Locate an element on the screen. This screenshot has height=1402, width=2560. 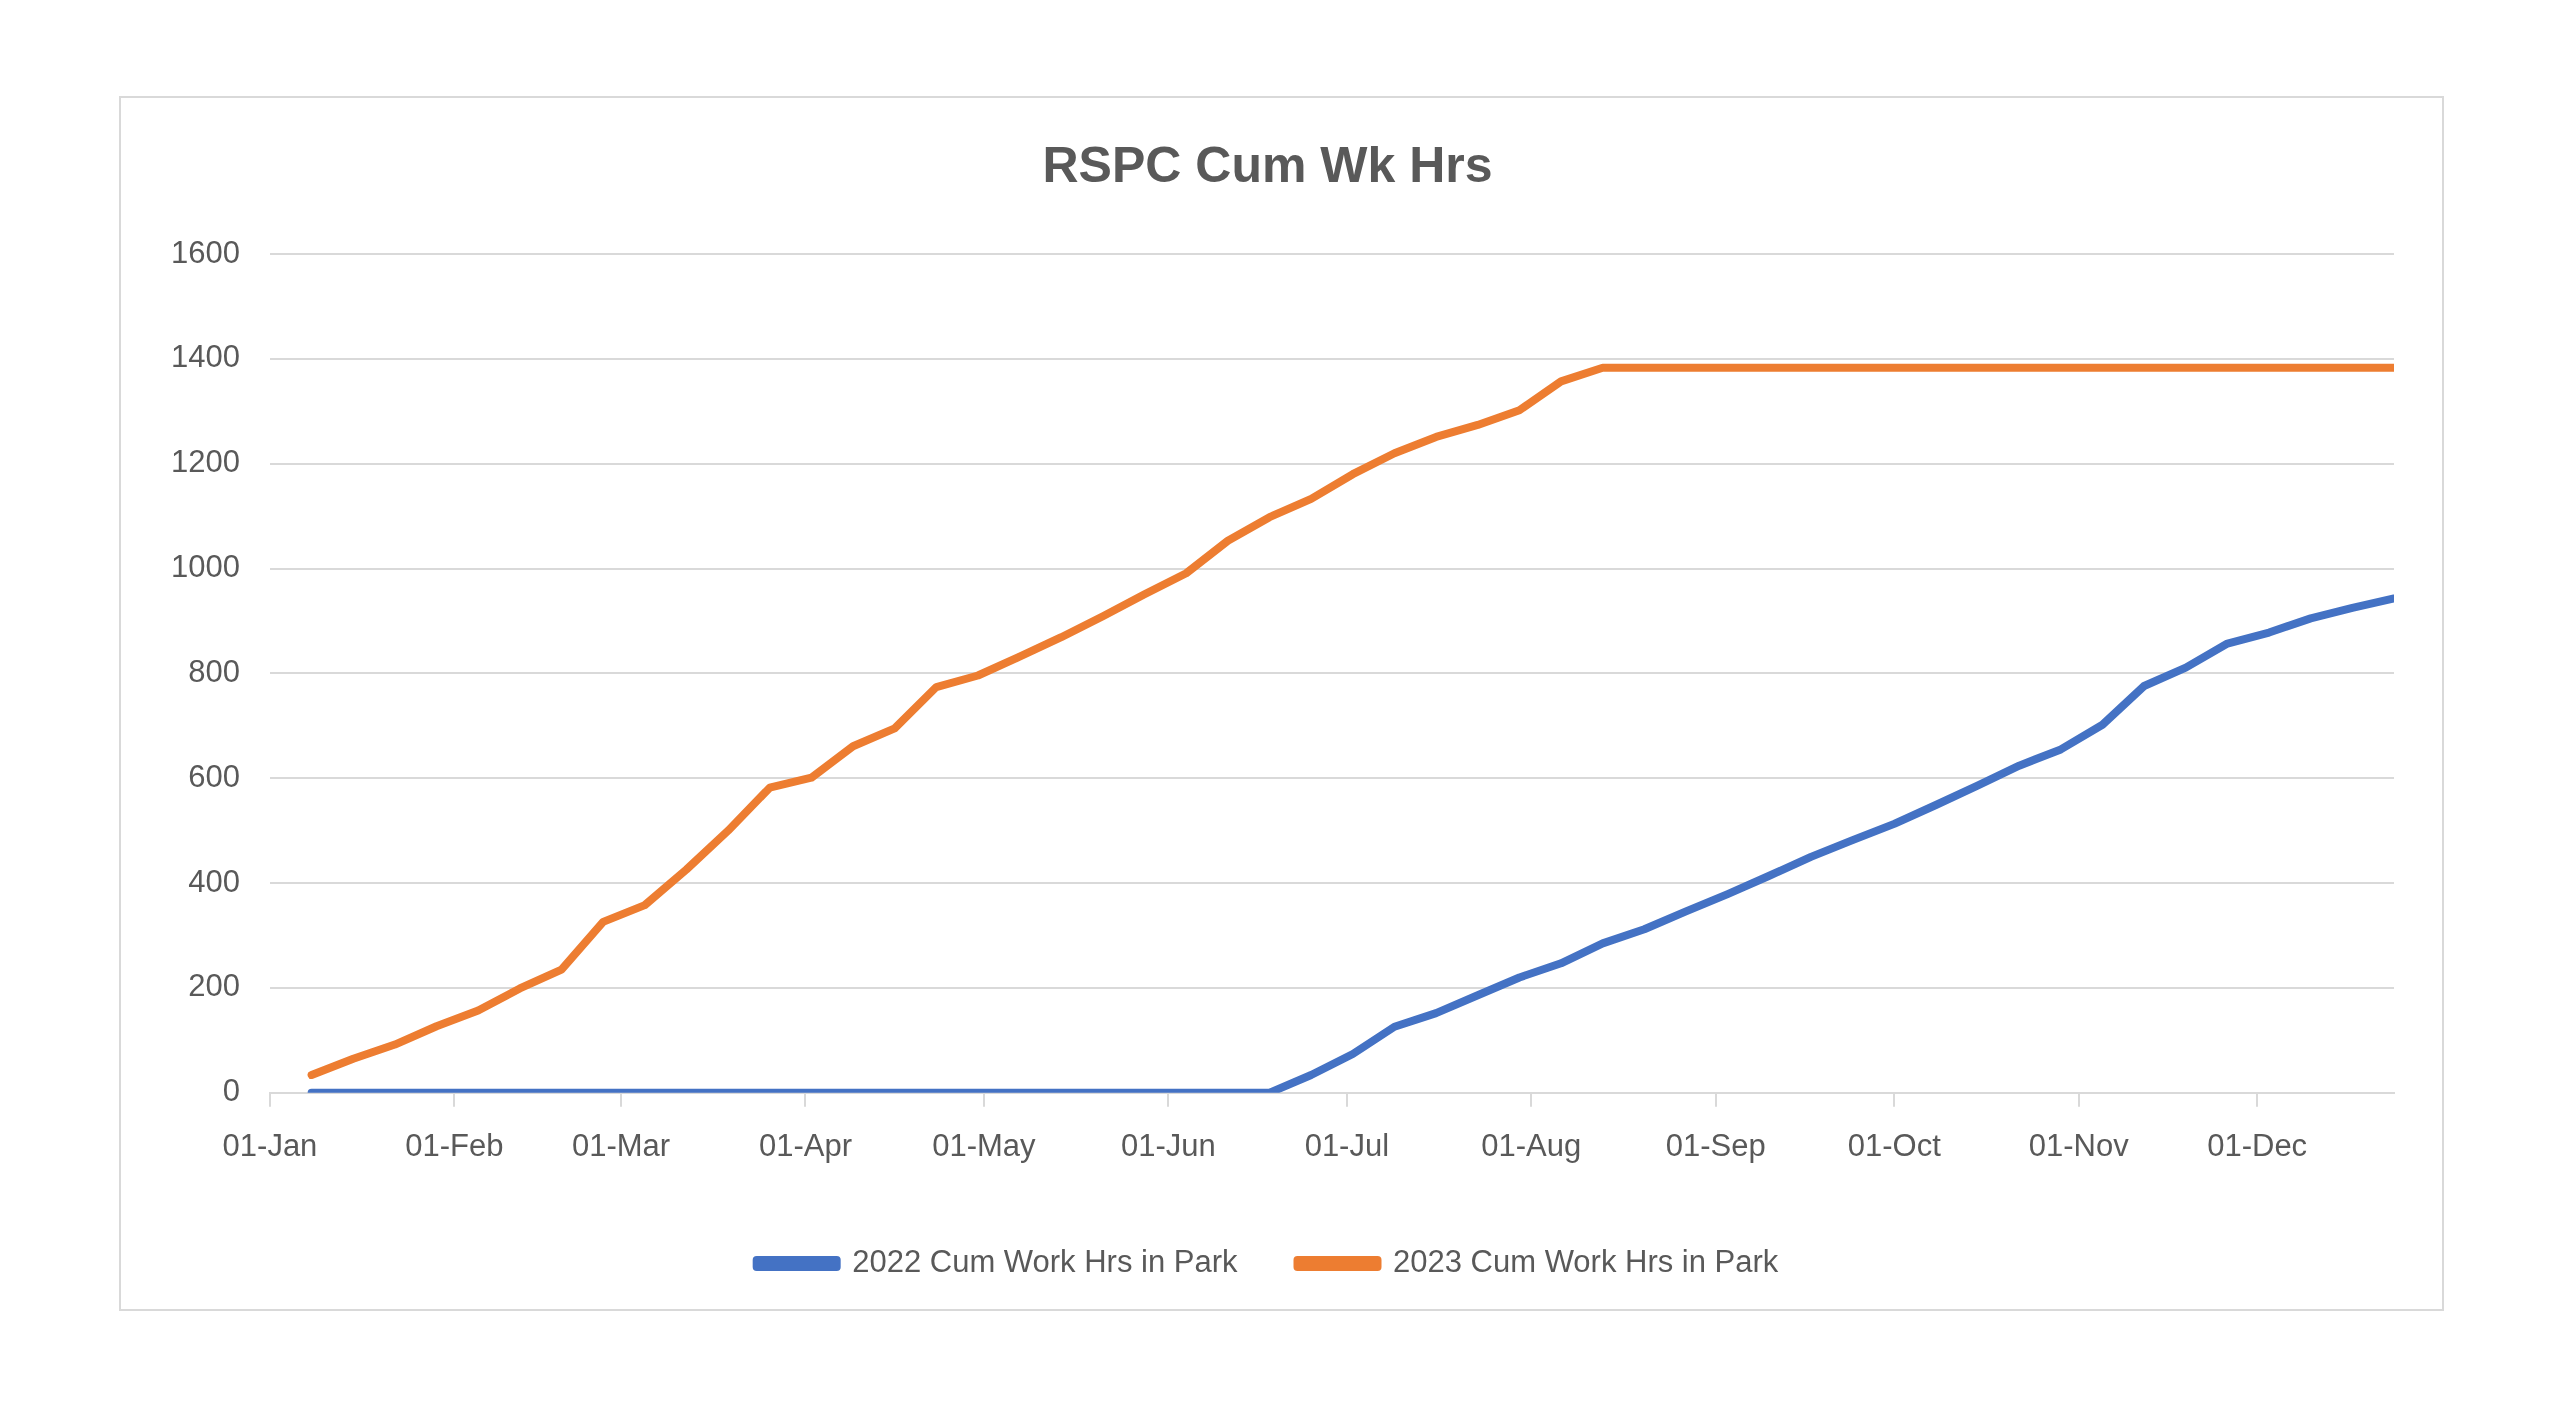
y-tick-label: 800 is located at coordinates (214, 671).